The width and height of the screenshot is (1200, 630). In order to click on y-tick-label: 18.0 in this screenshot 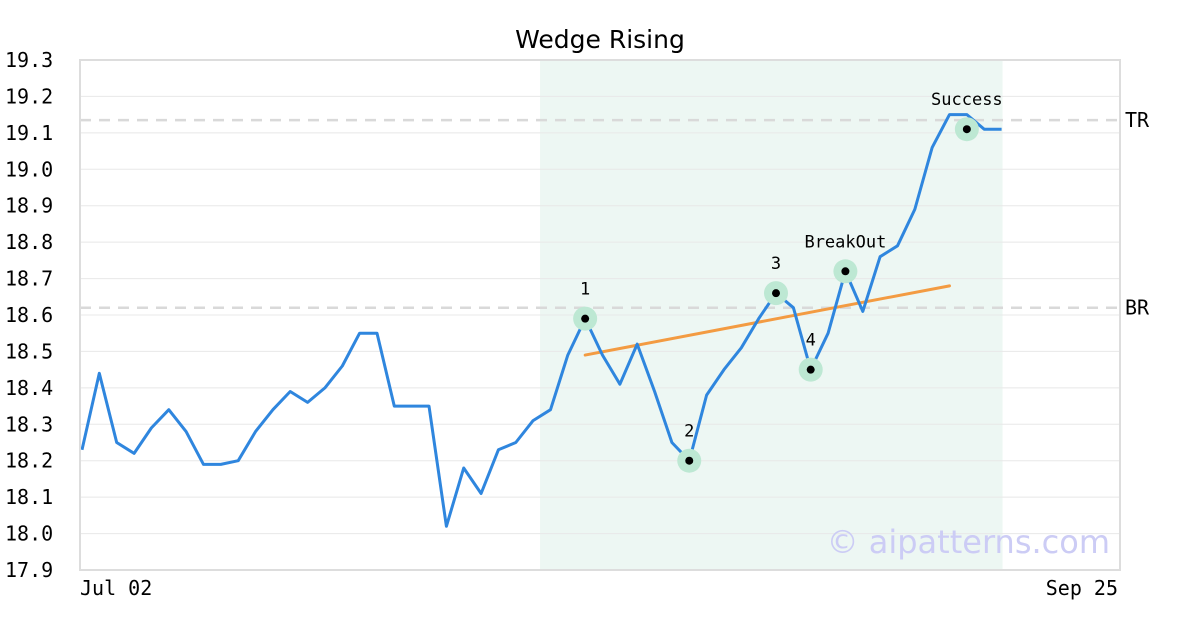, I will do `click(29, 534)`.